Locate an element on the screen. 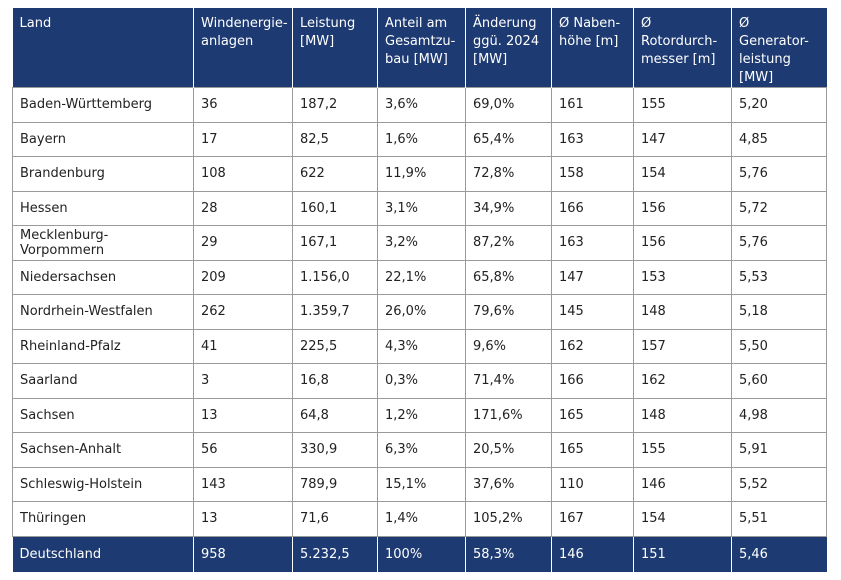 Image resolution: width=841 pixels, height=580 pixels. table-cell: 26,0% is located at coordinates (421, 312).